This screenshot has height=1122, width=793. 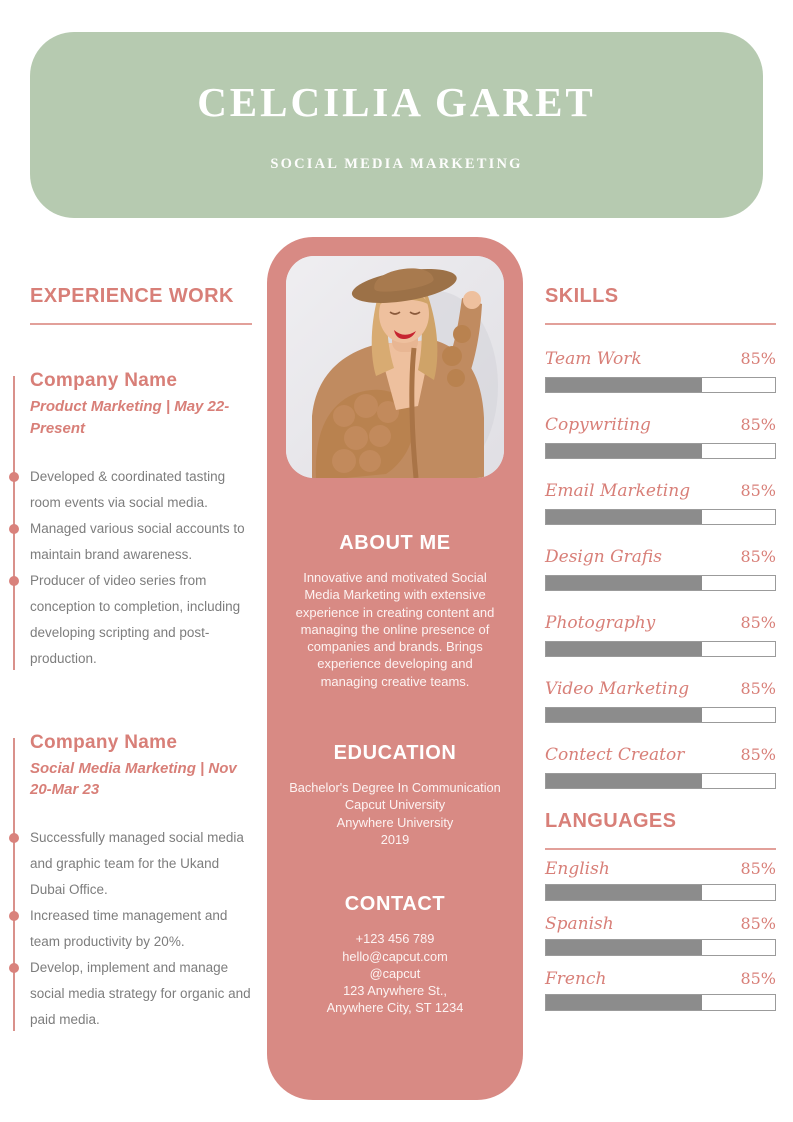 What do you see at coordinates (660, 502) in the screenshot?
I see `skill-row: Email Marketing 85%` at bounding box center [660, 502].